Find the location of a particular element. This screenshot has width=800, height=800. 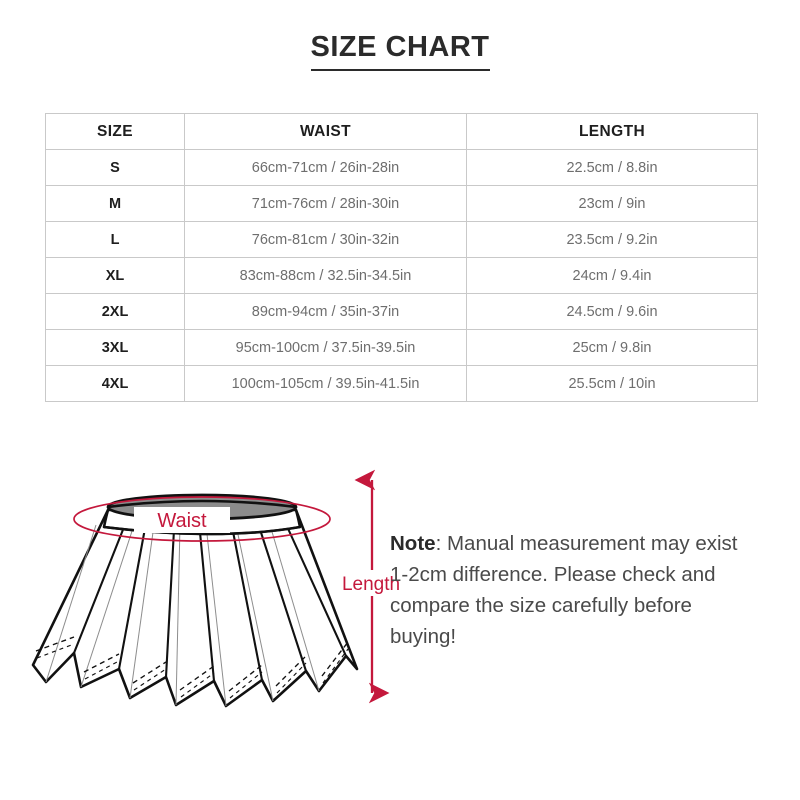

column-header-length: LENGTH is located at coordinates (612, 131).